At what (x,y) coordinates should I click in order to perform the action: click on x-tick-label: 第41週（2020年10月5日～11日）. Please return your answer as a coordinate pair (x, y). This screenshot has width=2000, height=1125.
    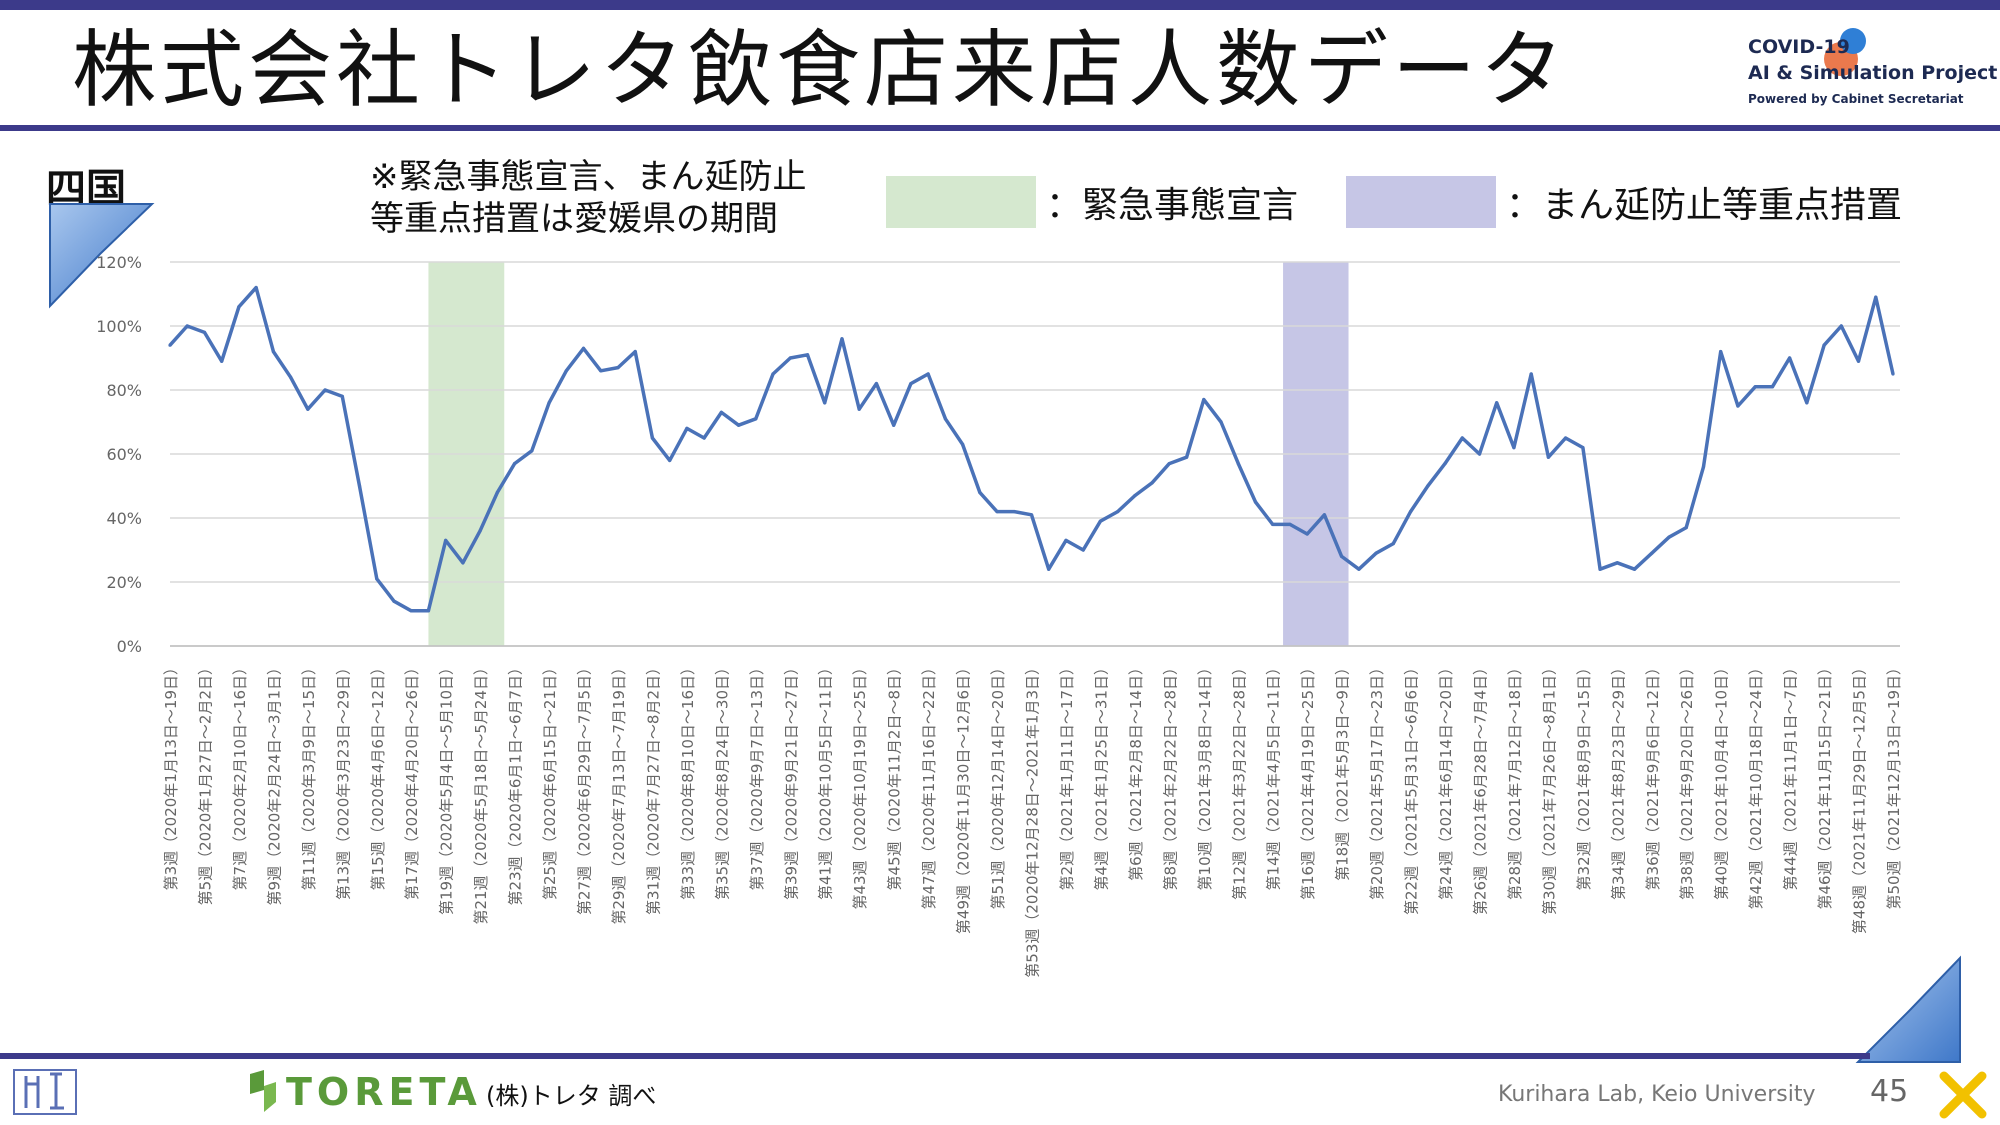
    Looking at the image, I should click on (826, 780).